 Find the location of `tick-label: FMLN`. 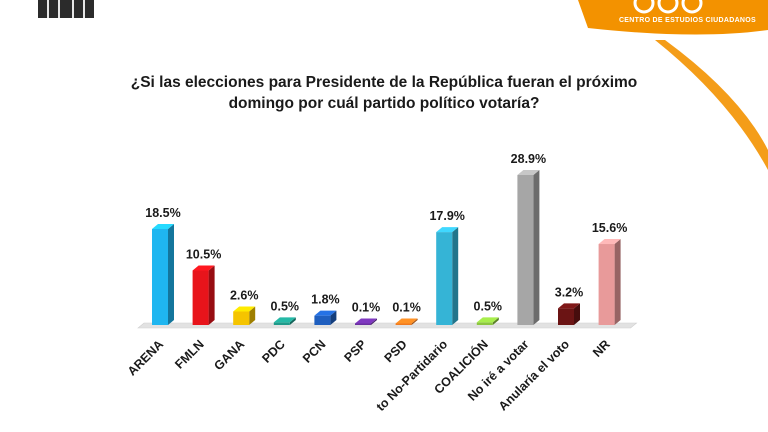

tick-label: FMLN is located at coordinates (189, 354).